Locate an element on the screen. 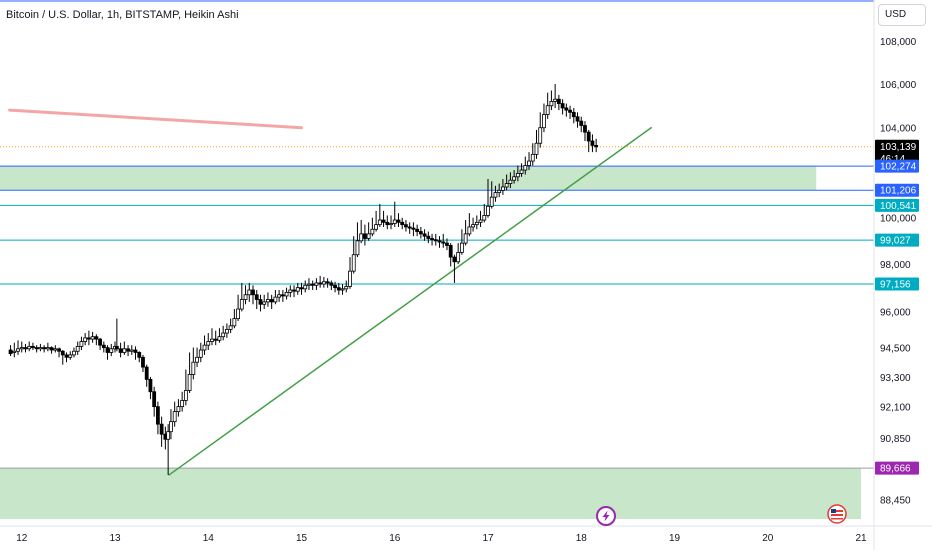 The height and width of the screenshot is (555, 932). y-tick-label-6: 94,500 is located at coordinates (895, 349).